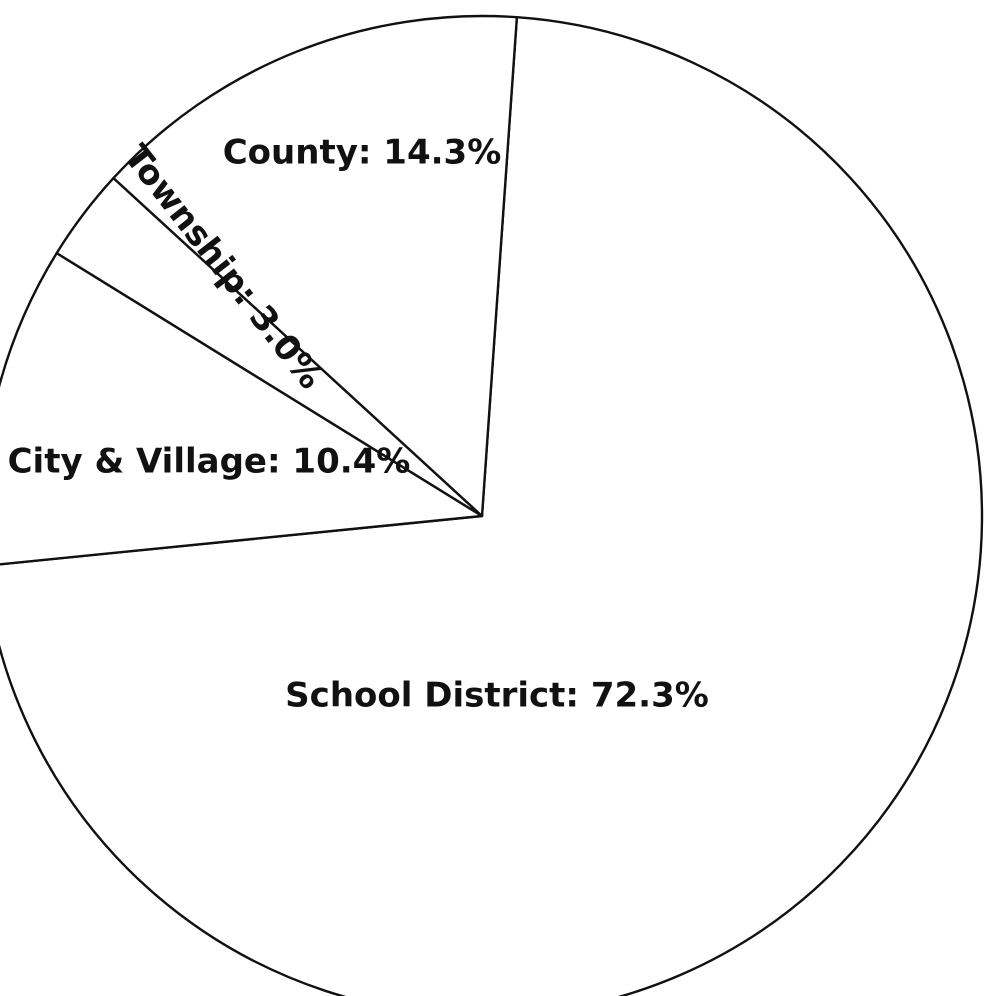 The height and width of the screenshot is (996, 990). Describe the element at coordinates (209, 462) in the screenshot. I see `pie-label-city-village: City & Village: 10.4%` at that location.